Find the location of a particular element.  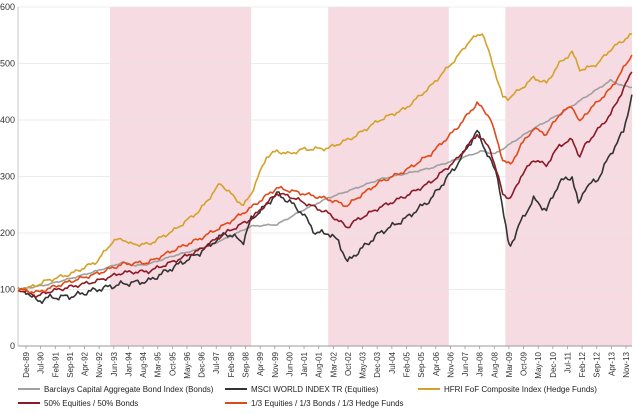

y-tick-label-600: 600 is located at coordinates (7, 7).